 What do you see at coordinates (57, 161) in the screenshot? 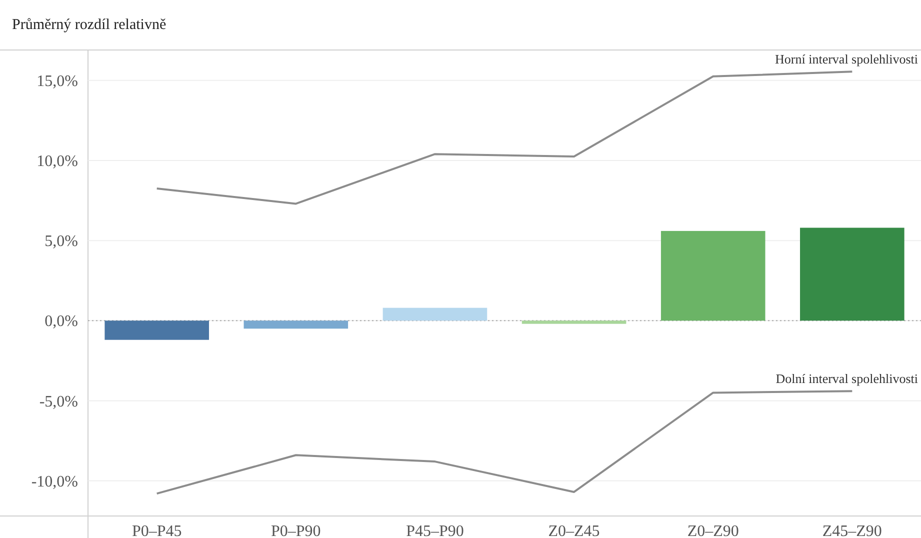
I see `y-tick-label: 10,0%` at bounding box center [57, 161].